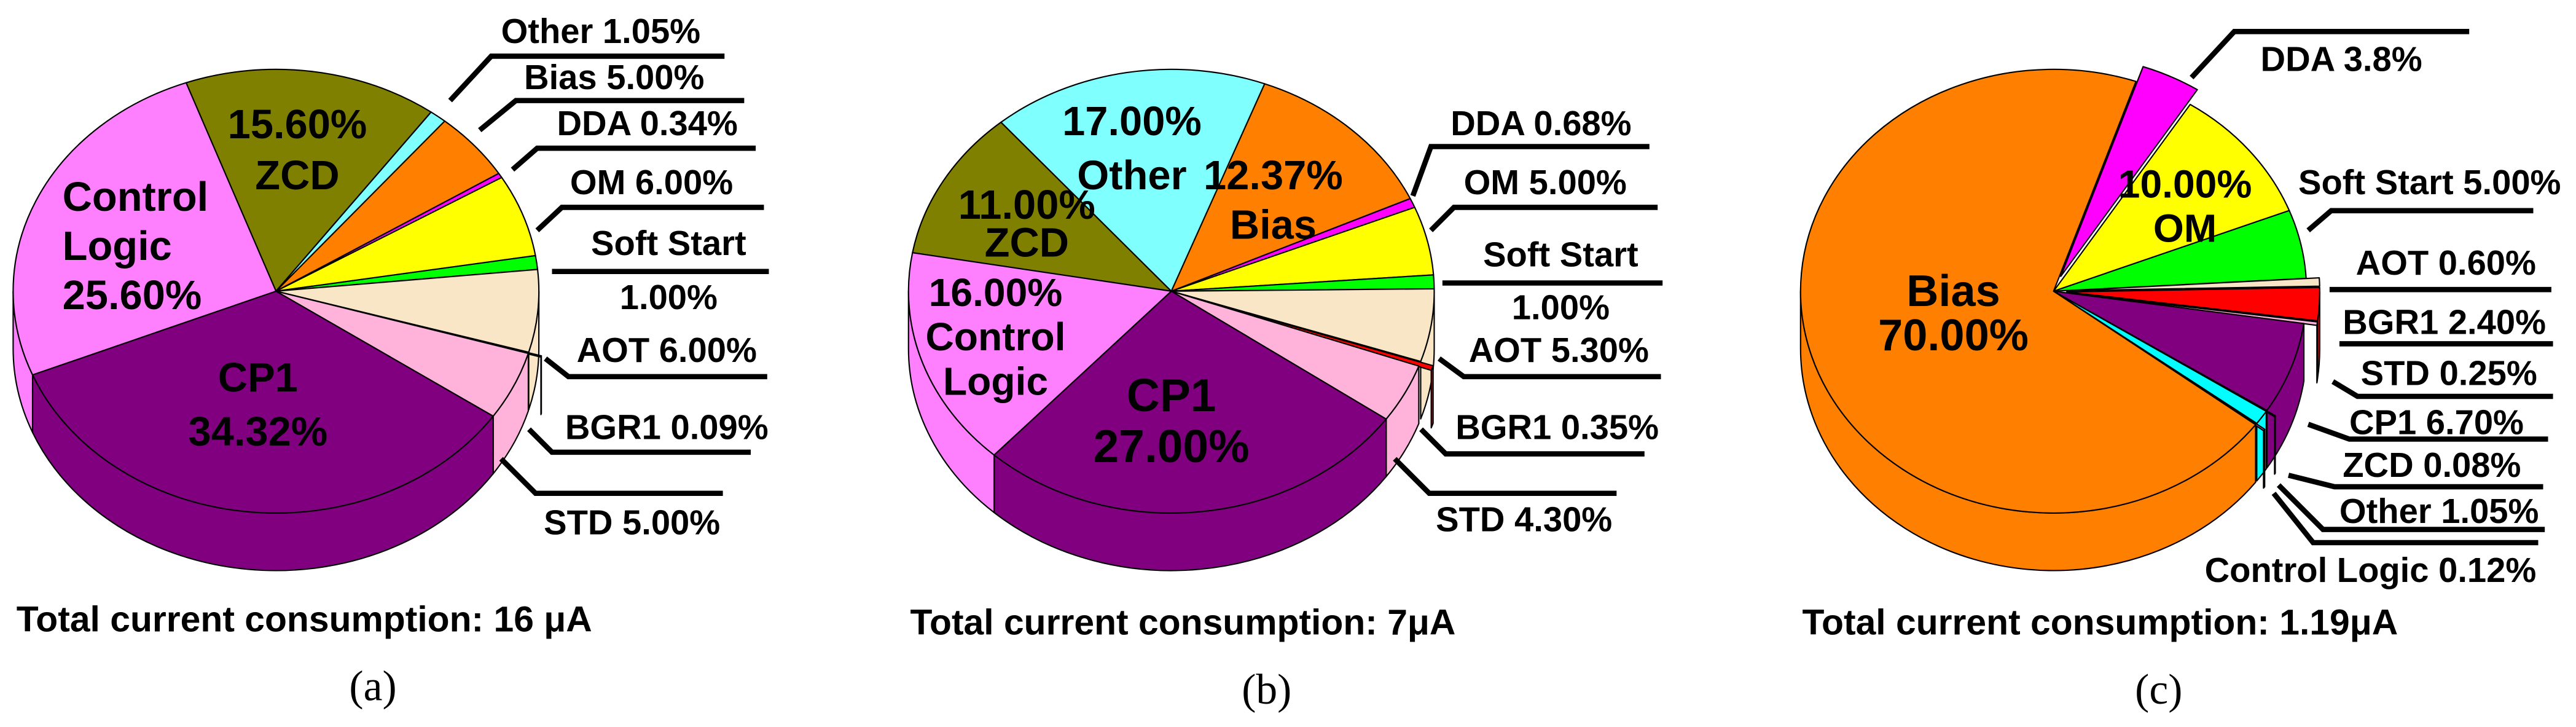 This screenshot has width=2576, height=727. I want to click on slice-label-dda: DDA 0.68%, so click(1540, 124).